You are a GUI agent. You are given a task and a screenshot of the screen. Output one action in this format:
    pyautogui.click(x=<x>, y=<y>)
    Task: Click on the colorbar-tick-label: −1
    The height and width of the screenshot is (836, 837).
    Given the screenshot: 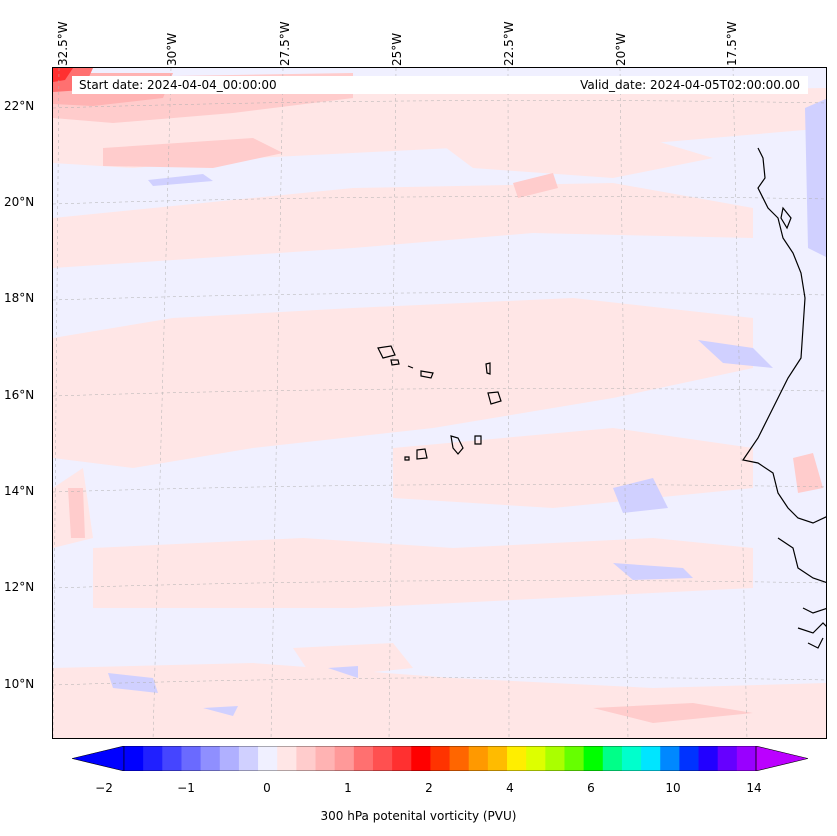 What is the action you would take?
    pyautogui.click(x=186, y=788)
    